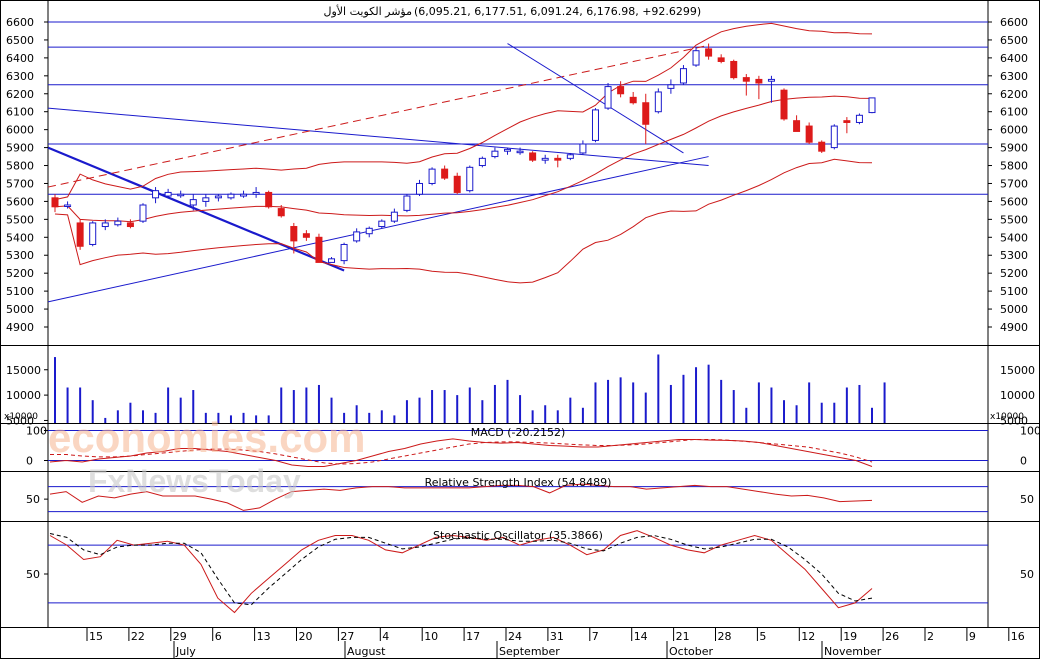 This screenshot has width=1040, height=659. What do you see at coordinates (1018, 636) in the screenshot?
I see `x-tick-label: 16` at bounding box center [1018, 636].